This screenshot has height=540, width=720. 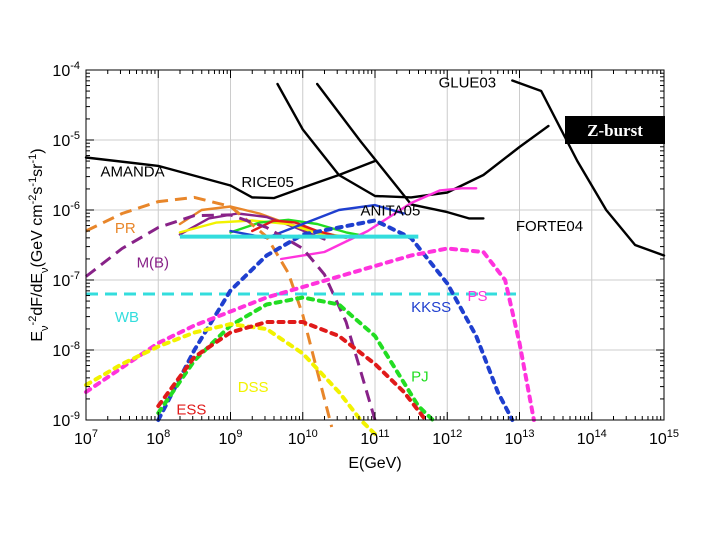 I want to click on series-anita05, so click(x=400, y=151).